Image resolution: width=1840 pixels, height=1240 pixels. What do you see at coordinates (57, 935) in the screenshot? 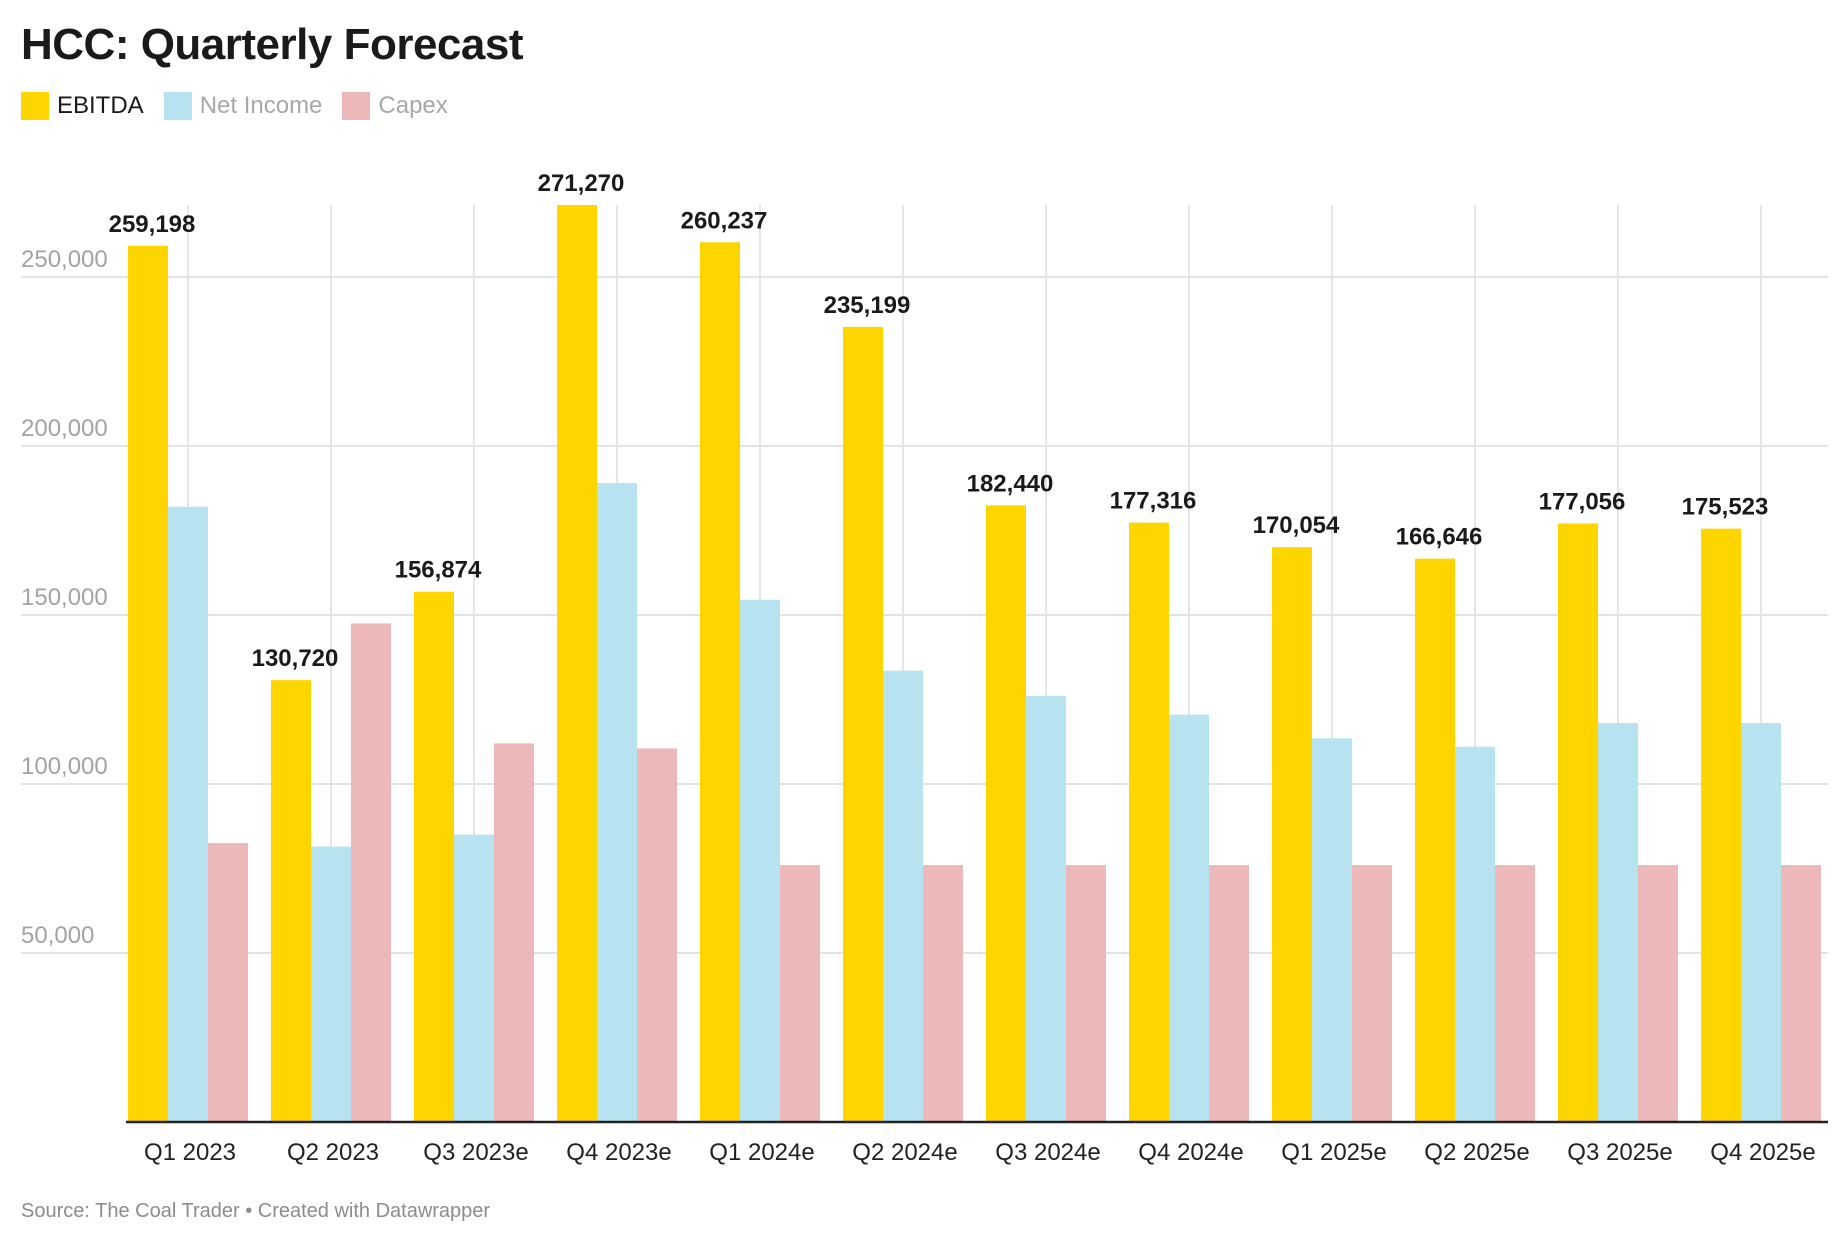
I see `y-tick-label: 50,000` at bounding box center [57, 935].